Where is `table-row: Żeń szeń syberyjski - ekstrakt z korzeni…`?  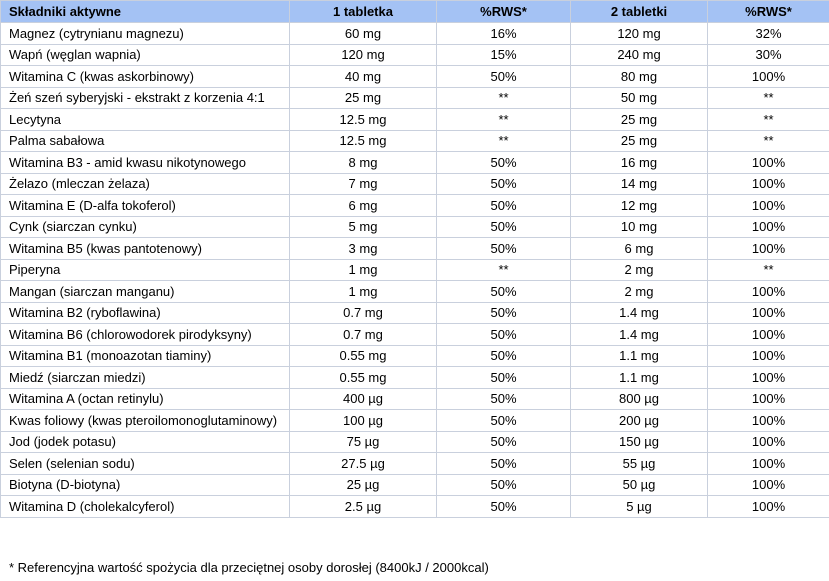 table-row: Żeń szeń syberyjski - ekstrakt z korzeni… is located at coordinates (414, 97).